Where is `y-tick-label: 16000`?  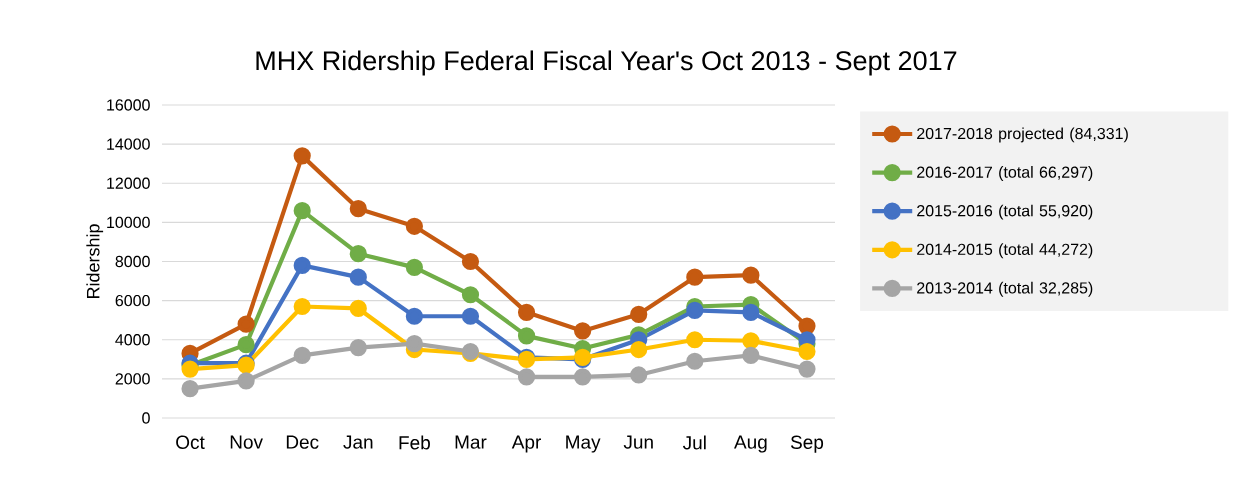
y-tick-label: 16000 is located at coordinates (128, 105).